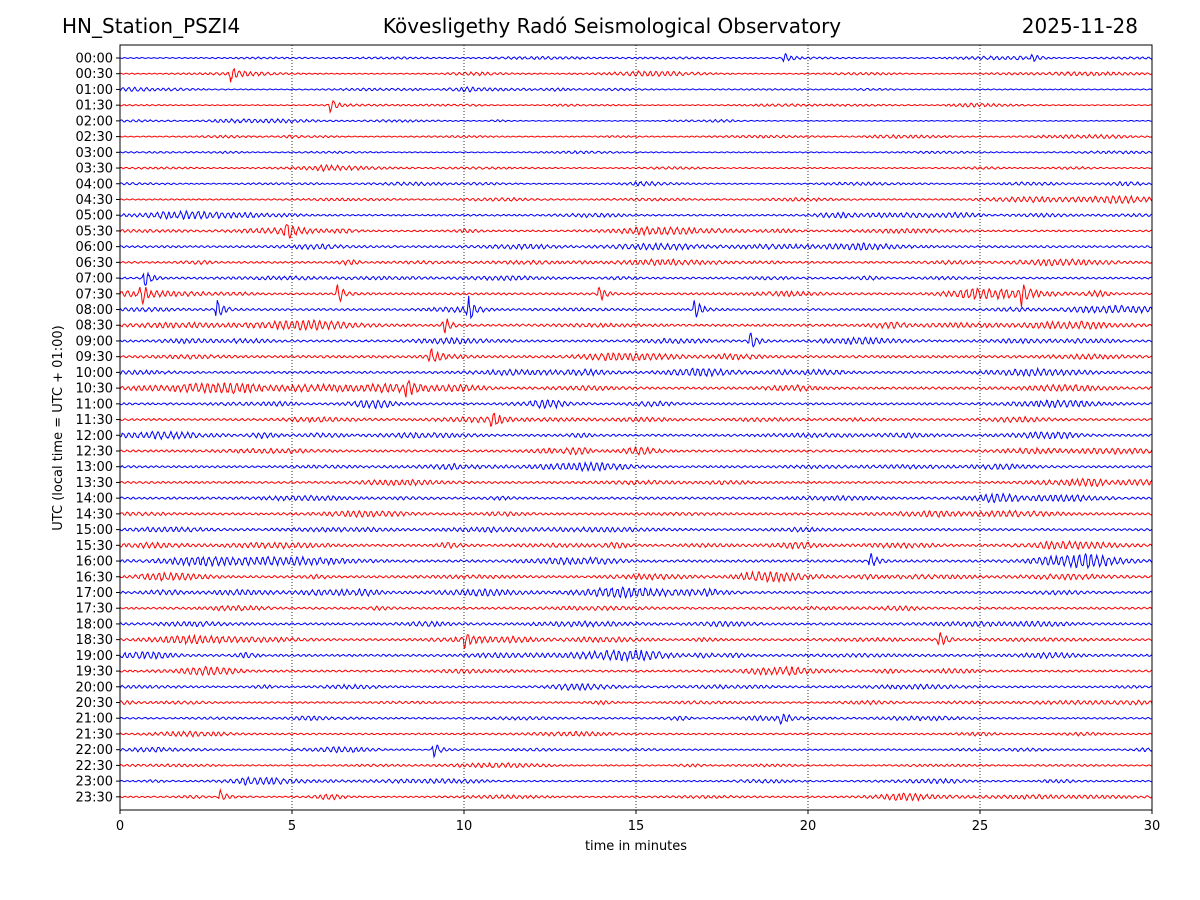 The height and width of the screenshot is (900, 1200). I want to click on y-tick-label: 22:00, so click(94, 750).